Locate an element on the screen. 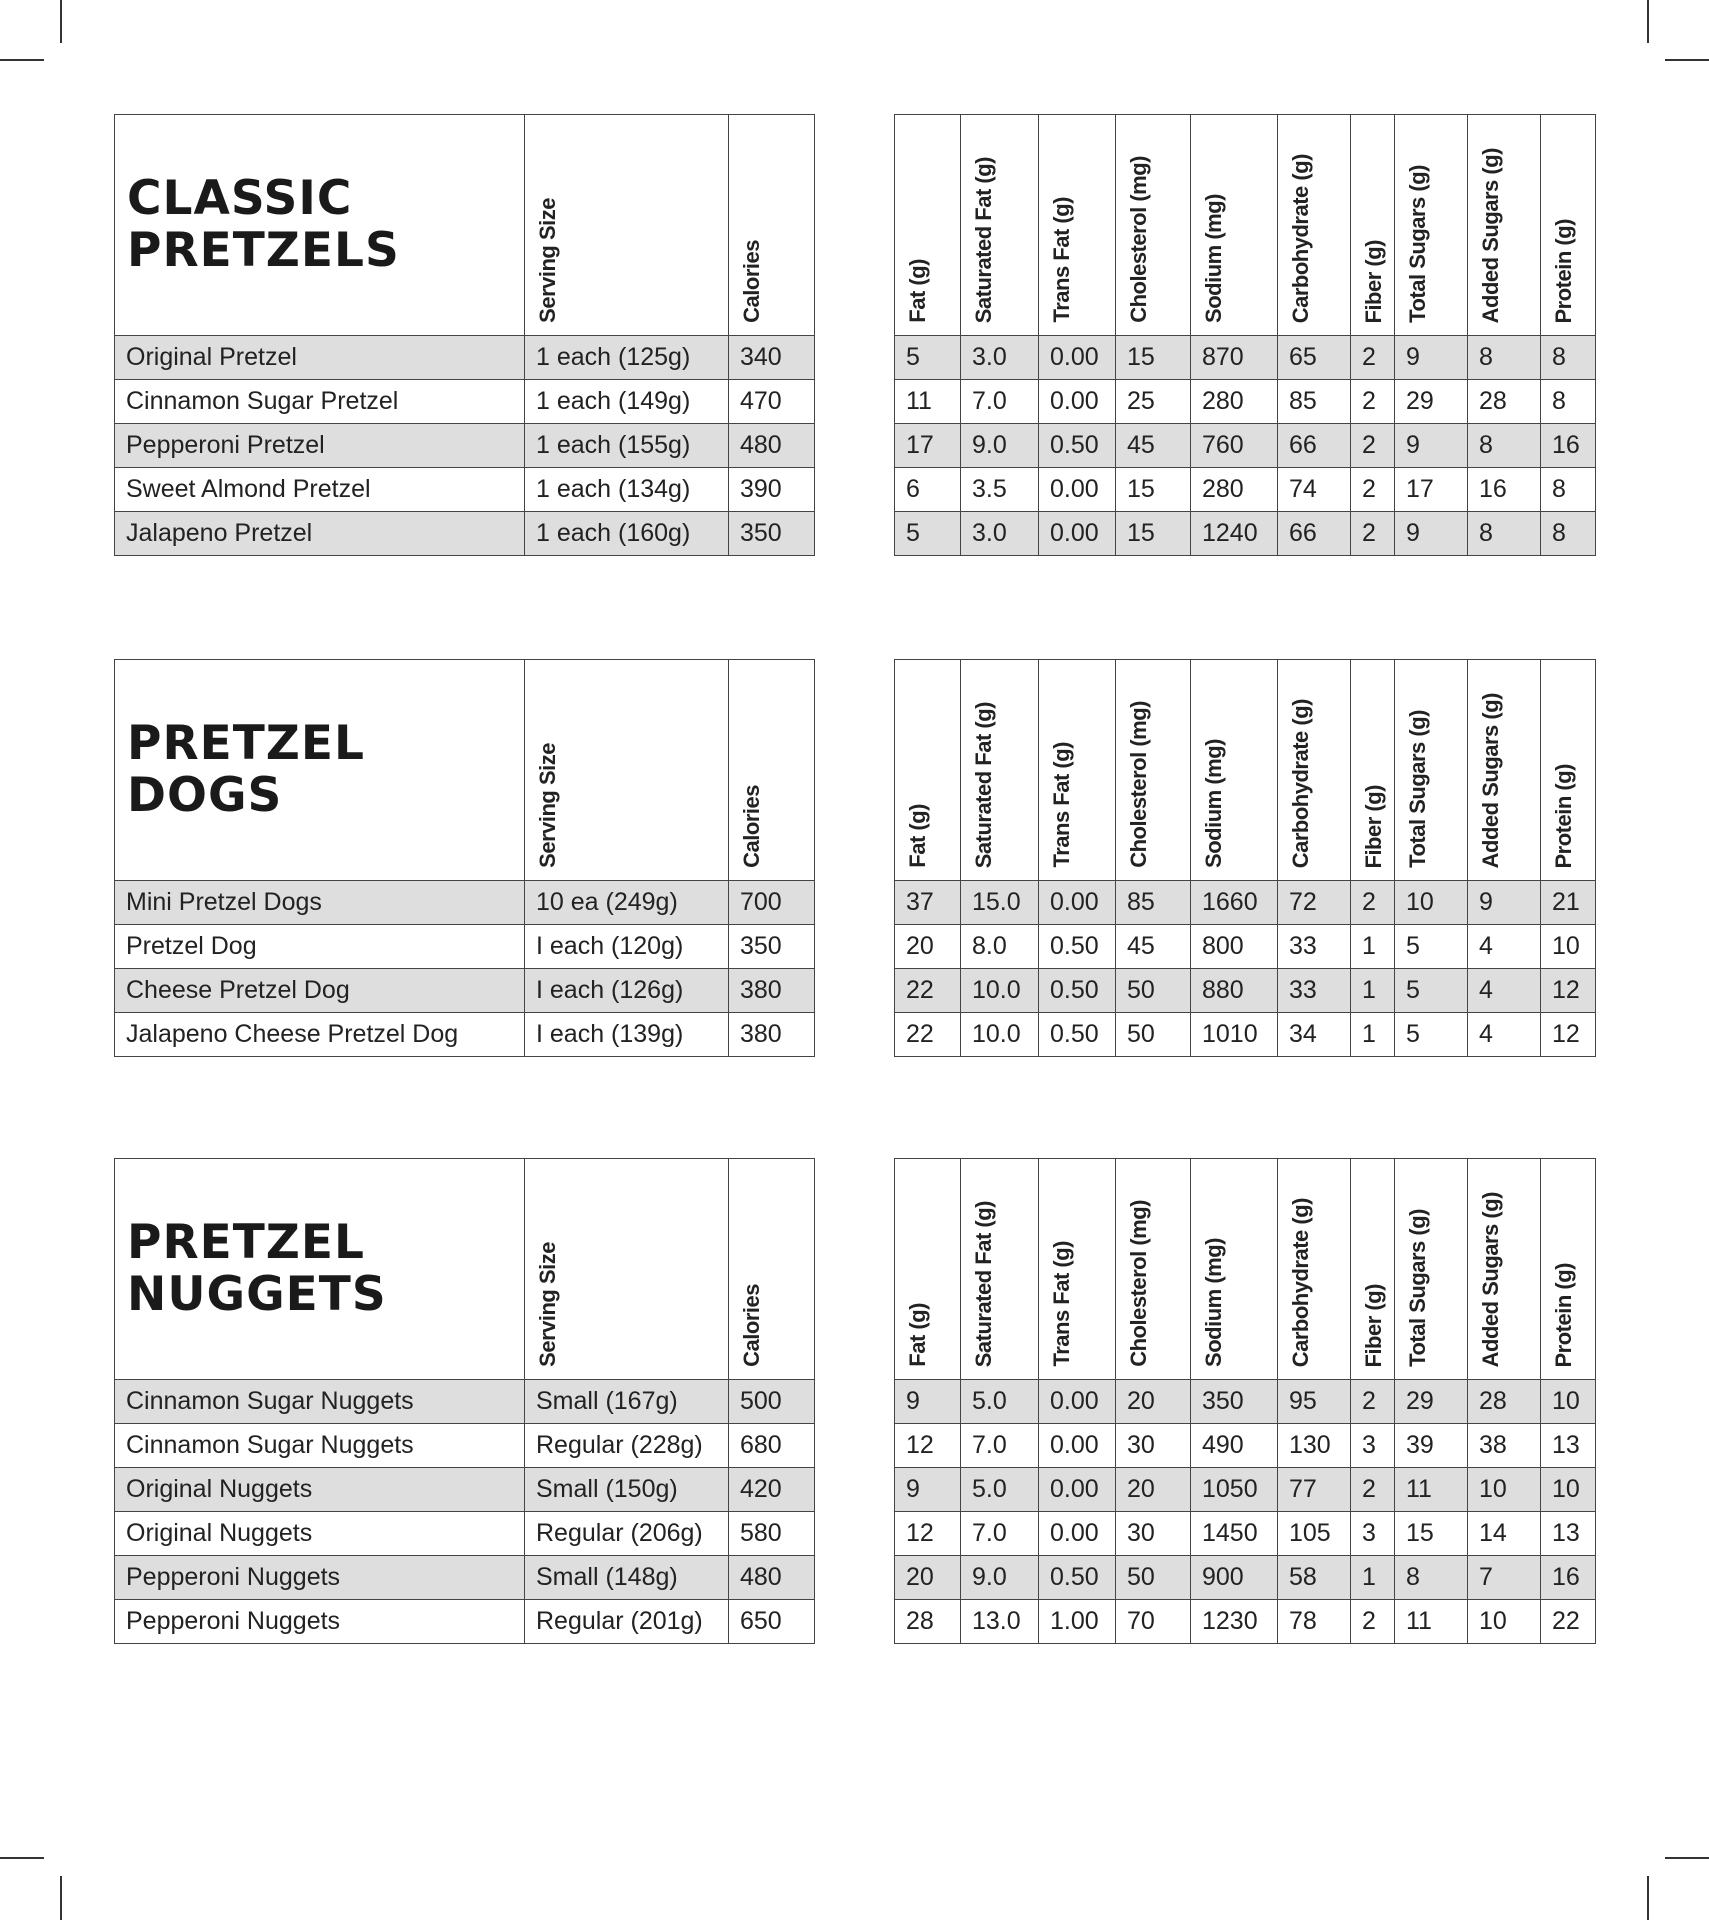 The width and height of the screenshot is (1709, 1920). calories: 680 is located at coordinates (771, 1445).